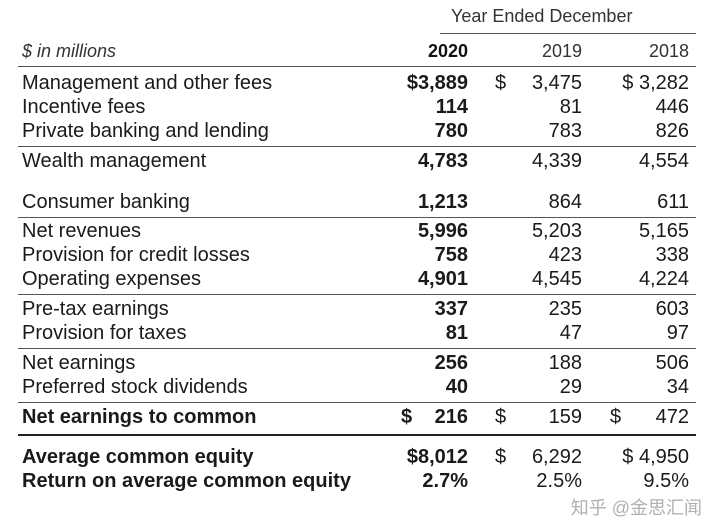 The height and width of the screenshot is (530, 720). Describe the element at coordinates (672, 107) in the screenshot. I see `value-2018: 446` at that location.